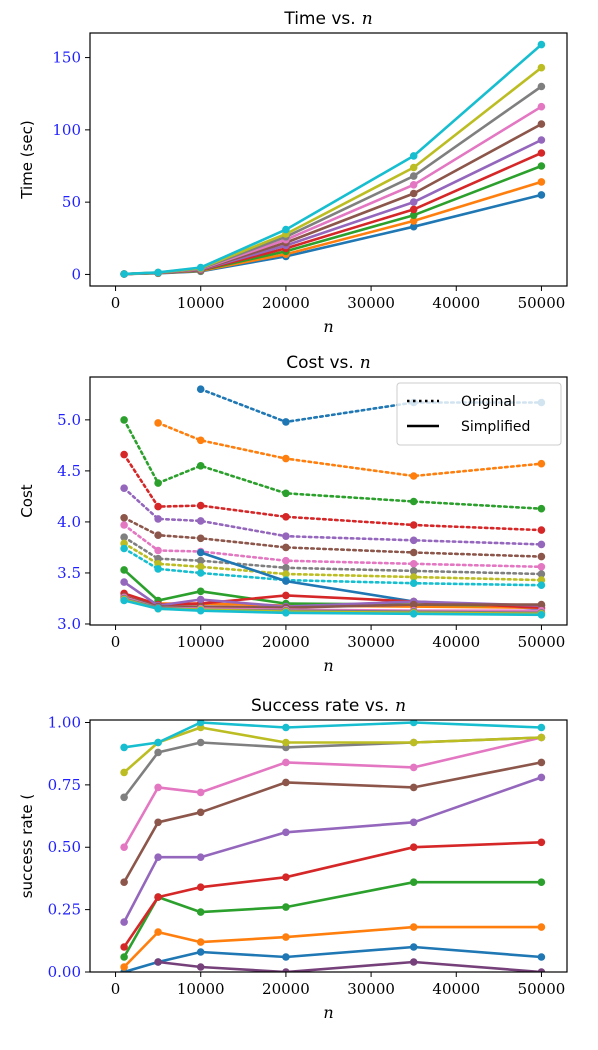 This screenshot has height=1050, width=598. I want to click on x-tick-label: 30000, so click(371, 303).